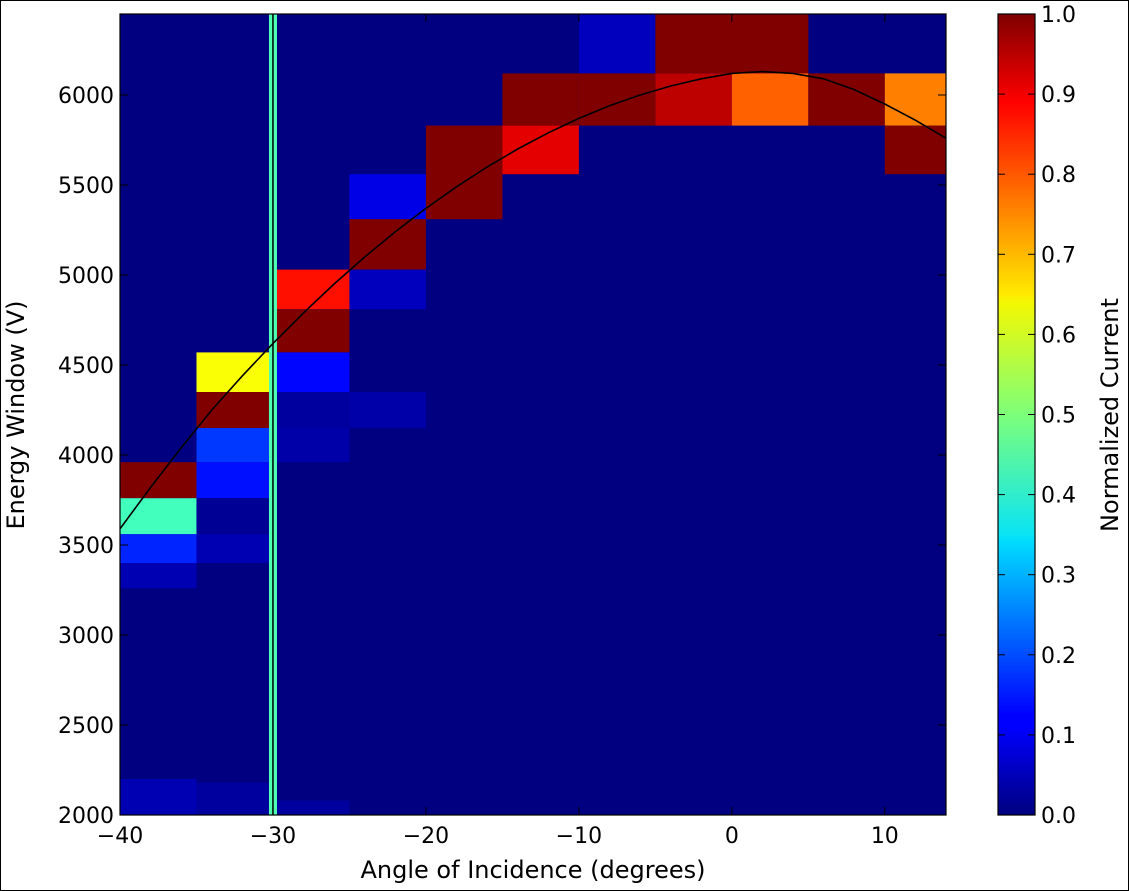  What do you see at coordinates (579, 836) in the screenshot?
I see `x-tick-label: −10` at bounding box center [579, 836].